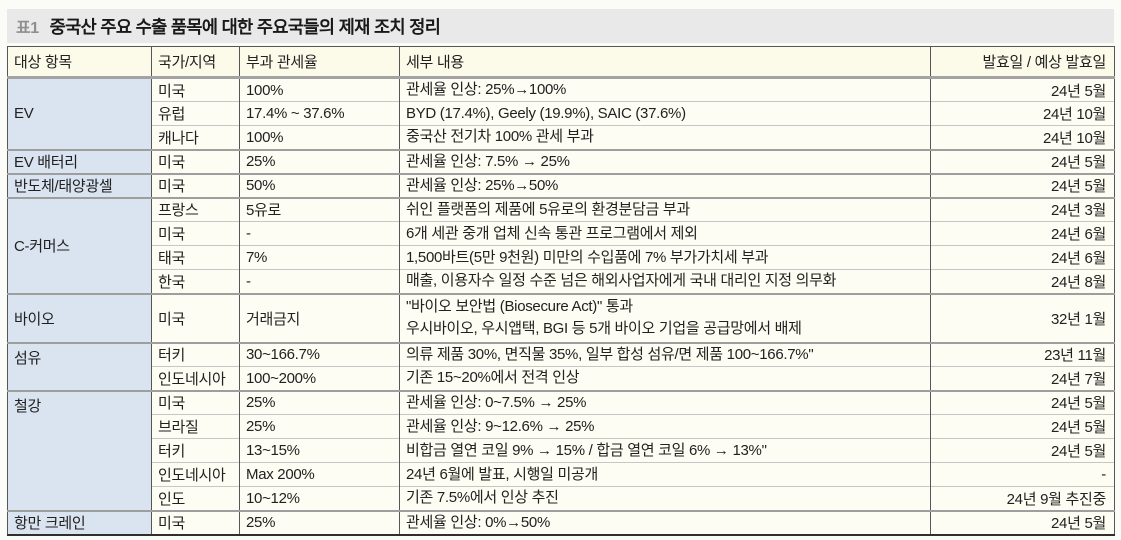 The width and height of the screenshot is (1121, 540). What do you see at coordinates (195, 257) in the screenshot?
I see `country-cell: 태국` at bounding box center [195, 257].